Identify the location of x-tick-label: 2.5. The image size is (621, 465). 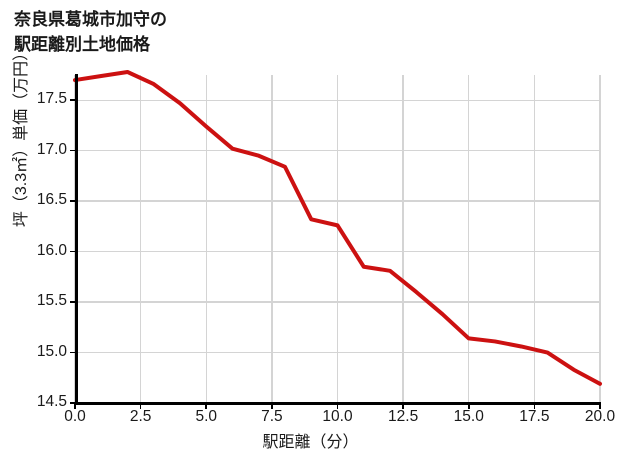
(140, 416).